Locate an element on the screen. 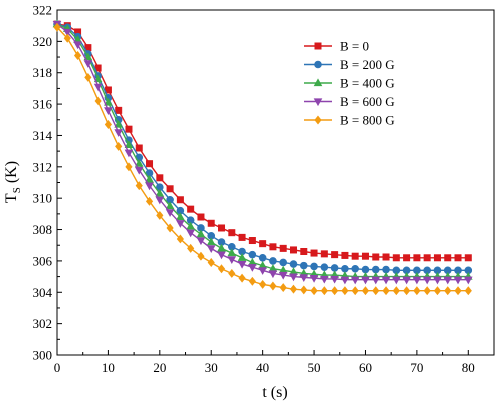  legend-label: B = 800 G is located at coordinates (367, 120).